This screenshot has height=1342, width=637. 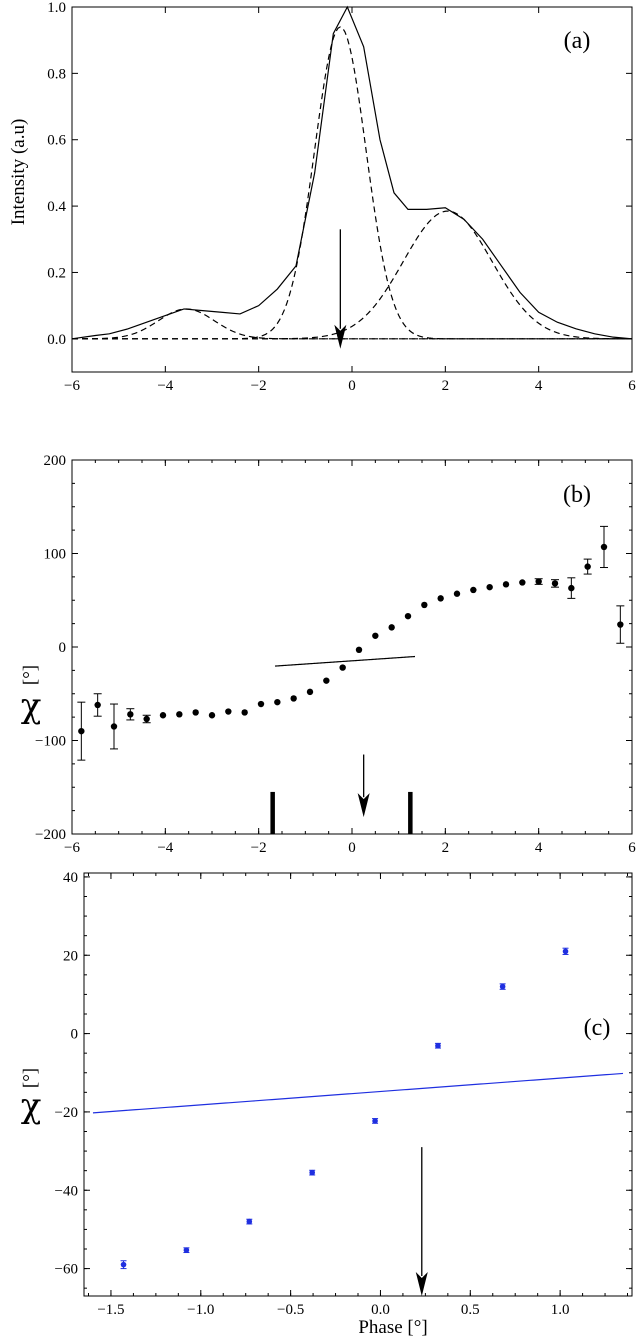 What do you see at coordinates (50, 835) in the screenshot?
I see `y-tick-label: −200` at bounding box center [50, 835].